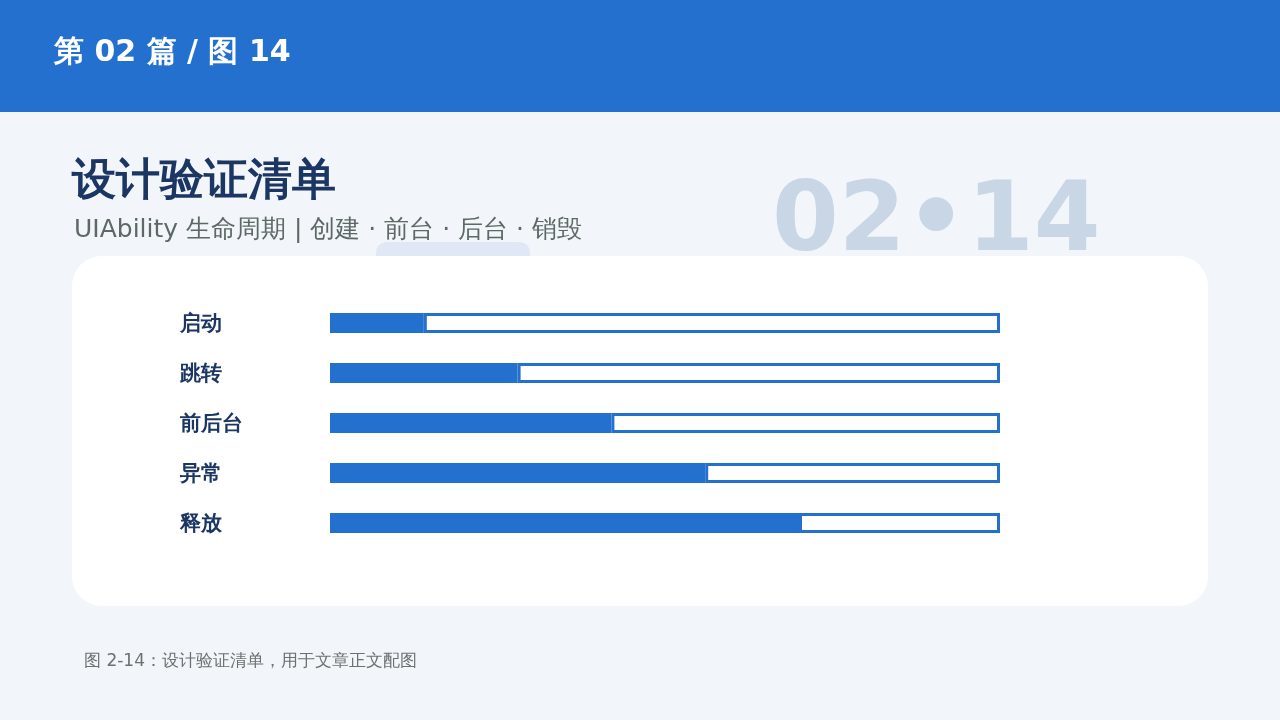 The width and height of the screenshot is (1280, 720). I want to click on y-tick-label: 异常, so click(200, 472).